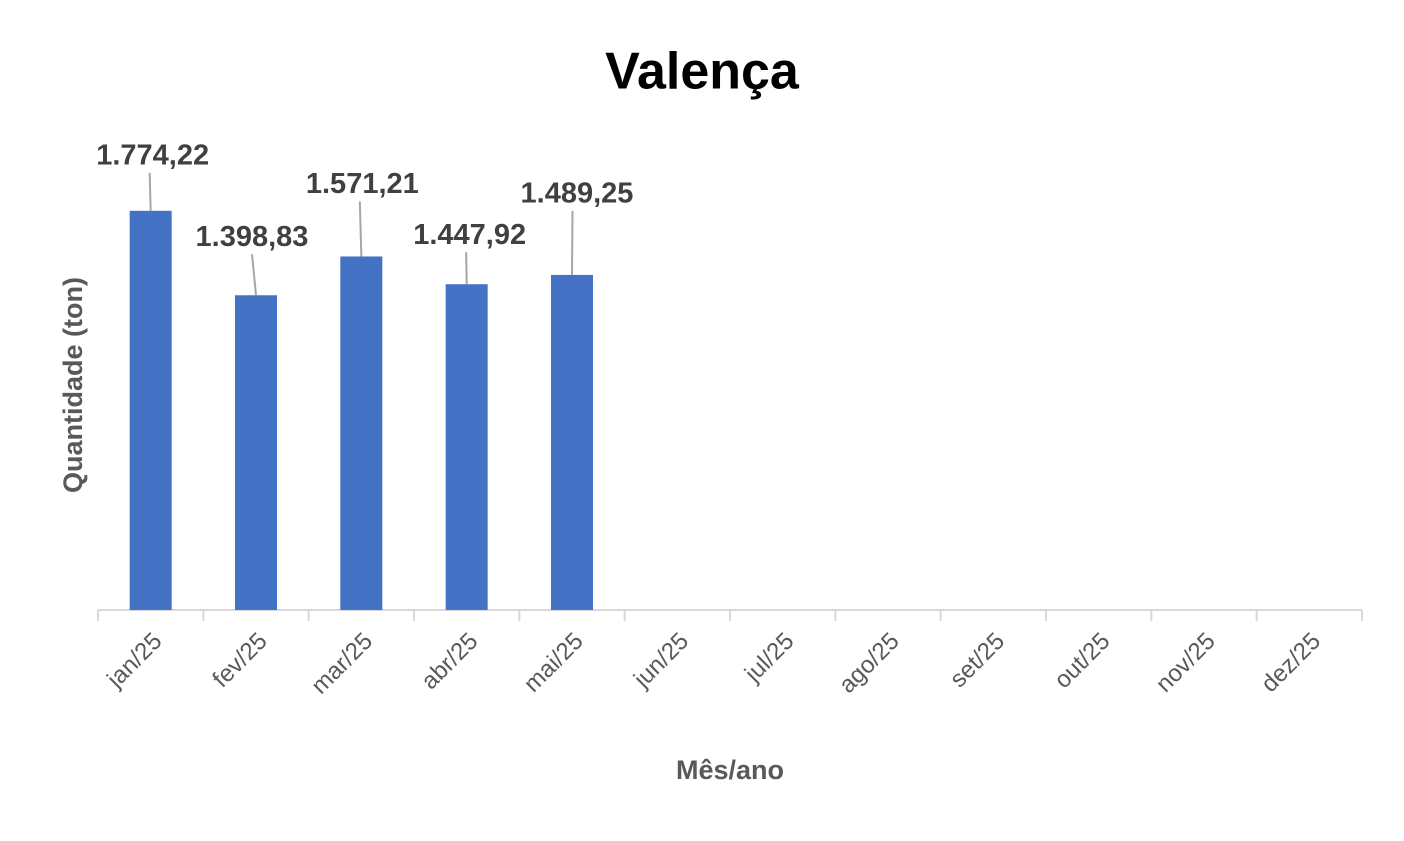 This screenshot has height=841, width=1404. I want to click on data-label: 1.398,83, so click(252, 237).